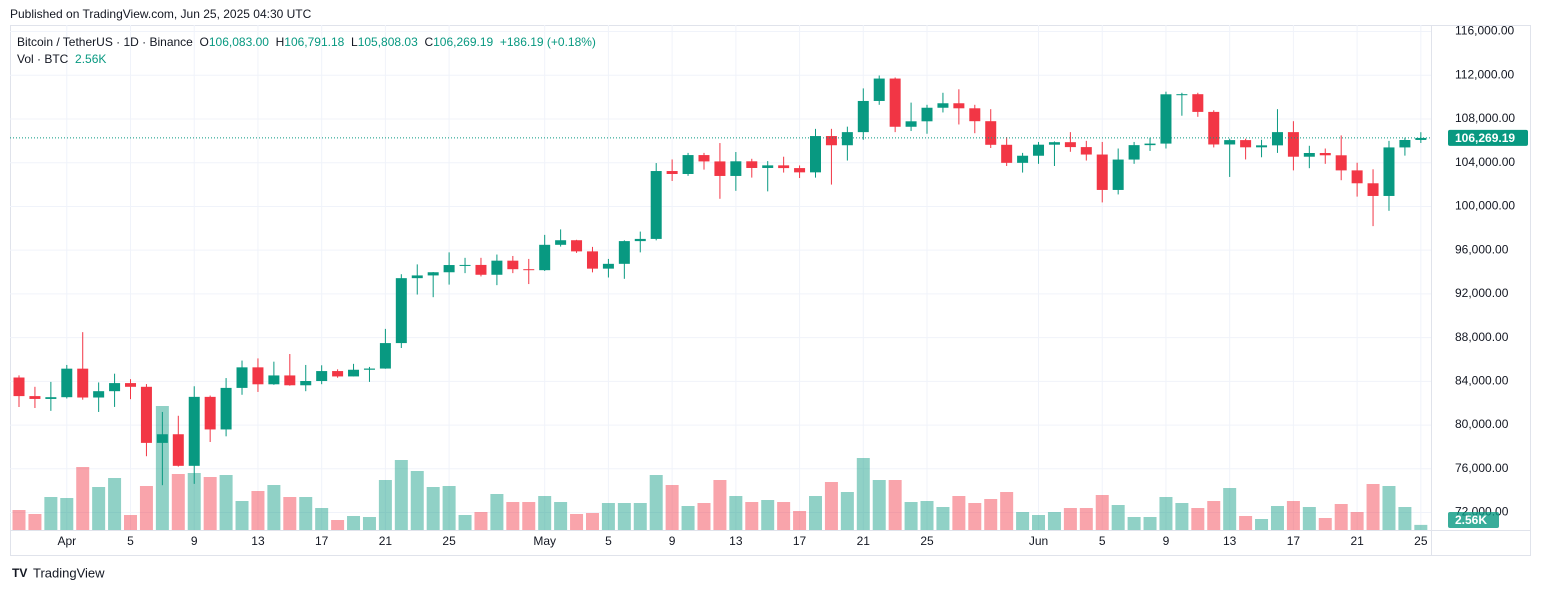  Describe the element at coordinates (1485, 138) in the screenshot. I see `last-price-label: 106,269.19` at that location.